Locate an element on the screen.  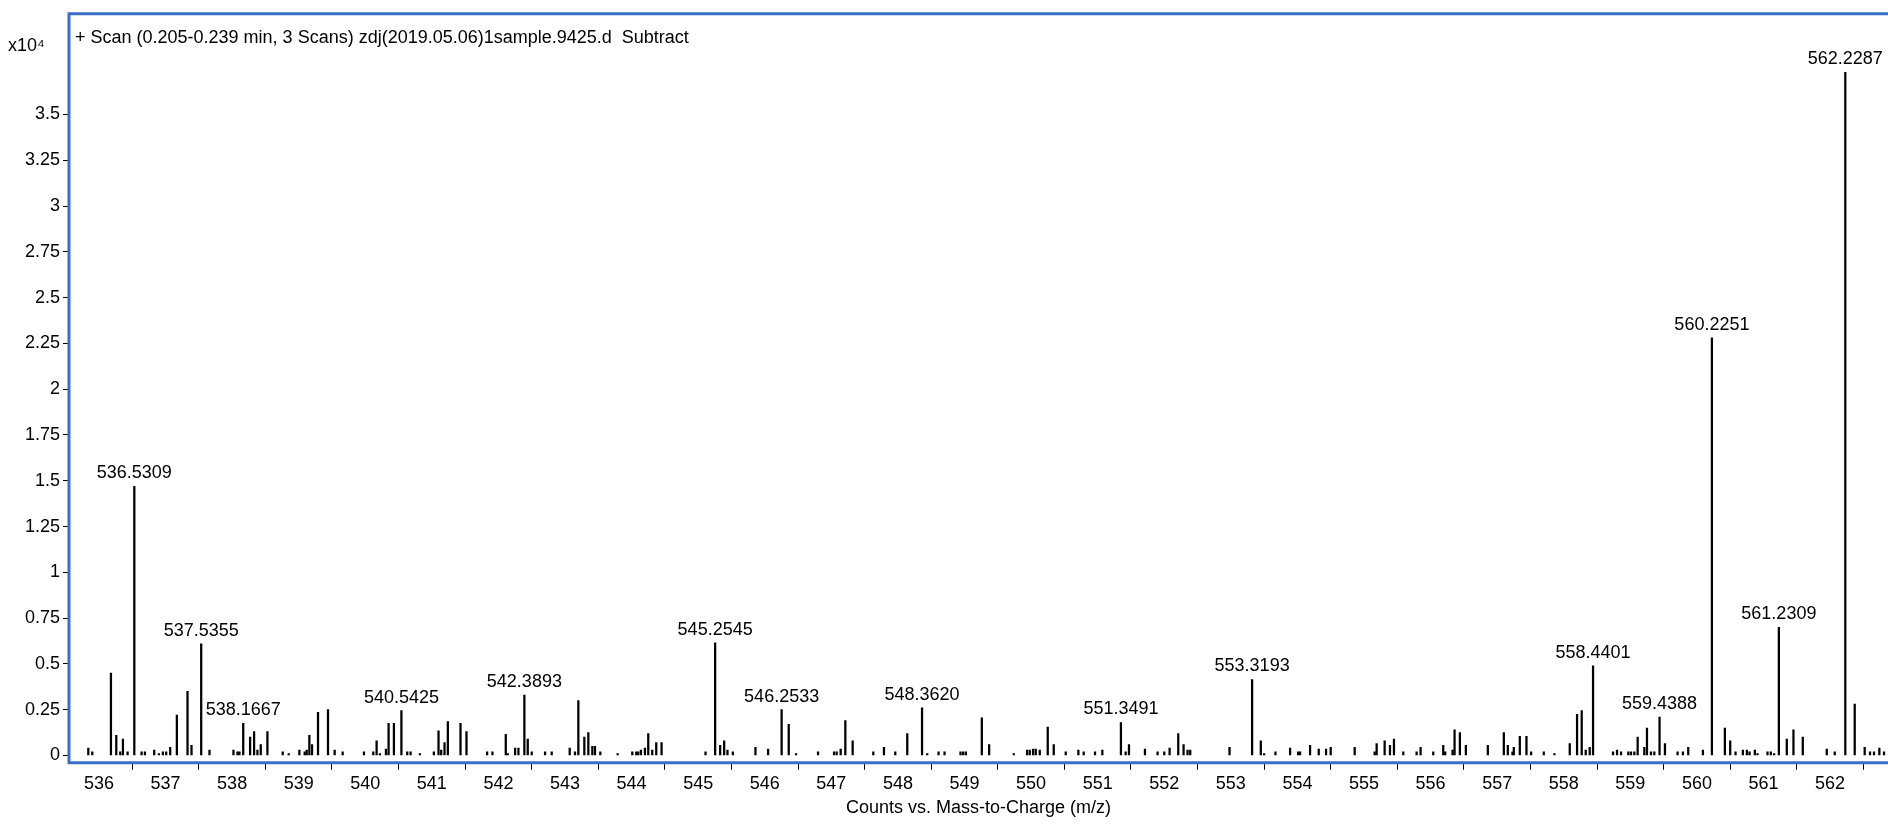
x-tick-label: 546 is located at coordinates (764, 782).